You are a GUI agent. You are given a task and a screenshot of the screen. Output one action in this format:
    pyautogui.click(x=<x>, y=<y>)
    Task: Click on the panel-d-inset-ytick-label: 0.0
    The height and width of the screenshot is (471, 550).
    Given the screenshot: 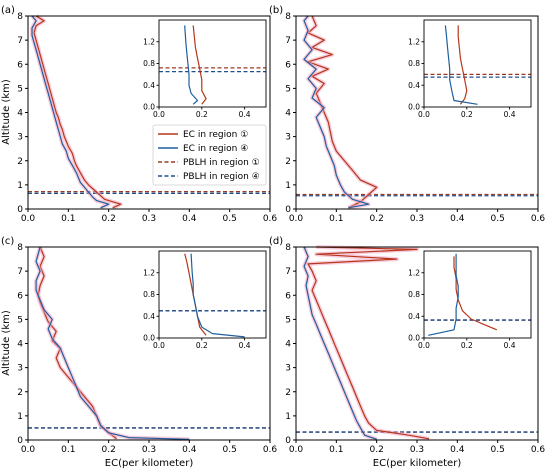 What is the action you would take?
    pyautogui.click(x=414, y=338)
    